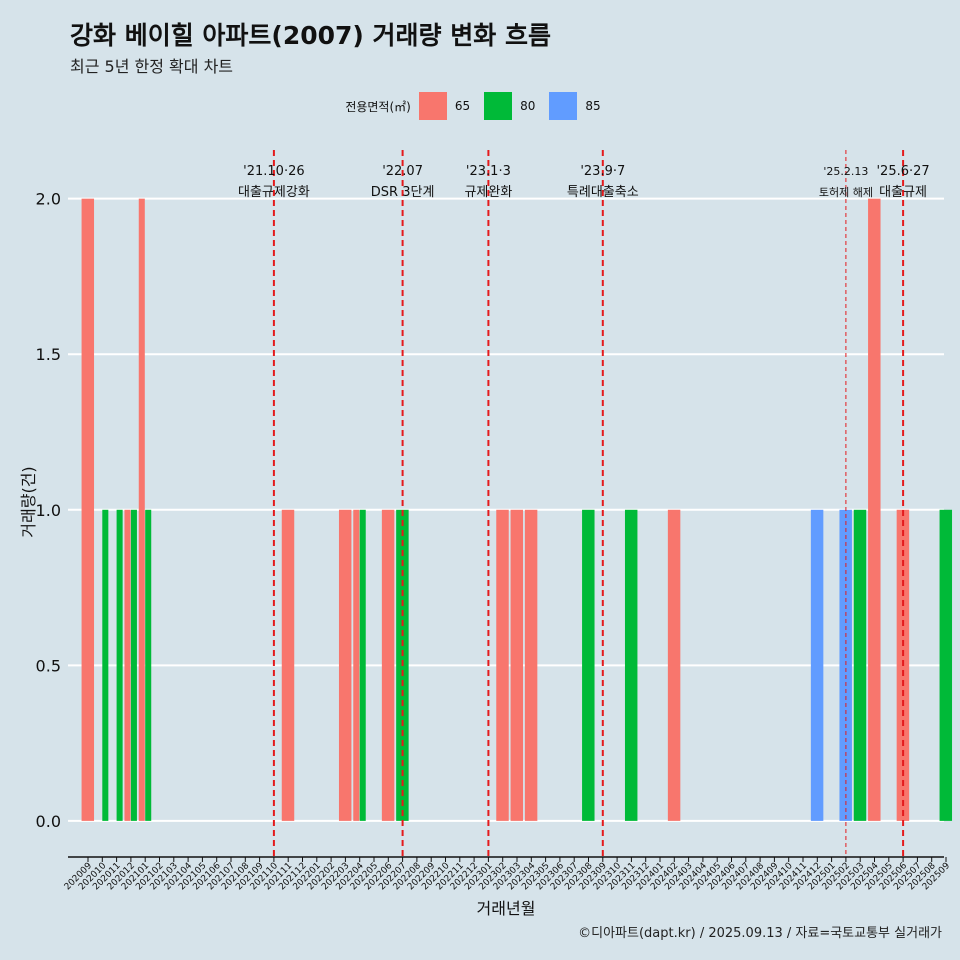 This screenshot has height=960, width=960. What do you see at coordinates (602, 171) in the screenshot?
I see `annotation-date-3: '23.9·7` at bounding box center [602, 171].